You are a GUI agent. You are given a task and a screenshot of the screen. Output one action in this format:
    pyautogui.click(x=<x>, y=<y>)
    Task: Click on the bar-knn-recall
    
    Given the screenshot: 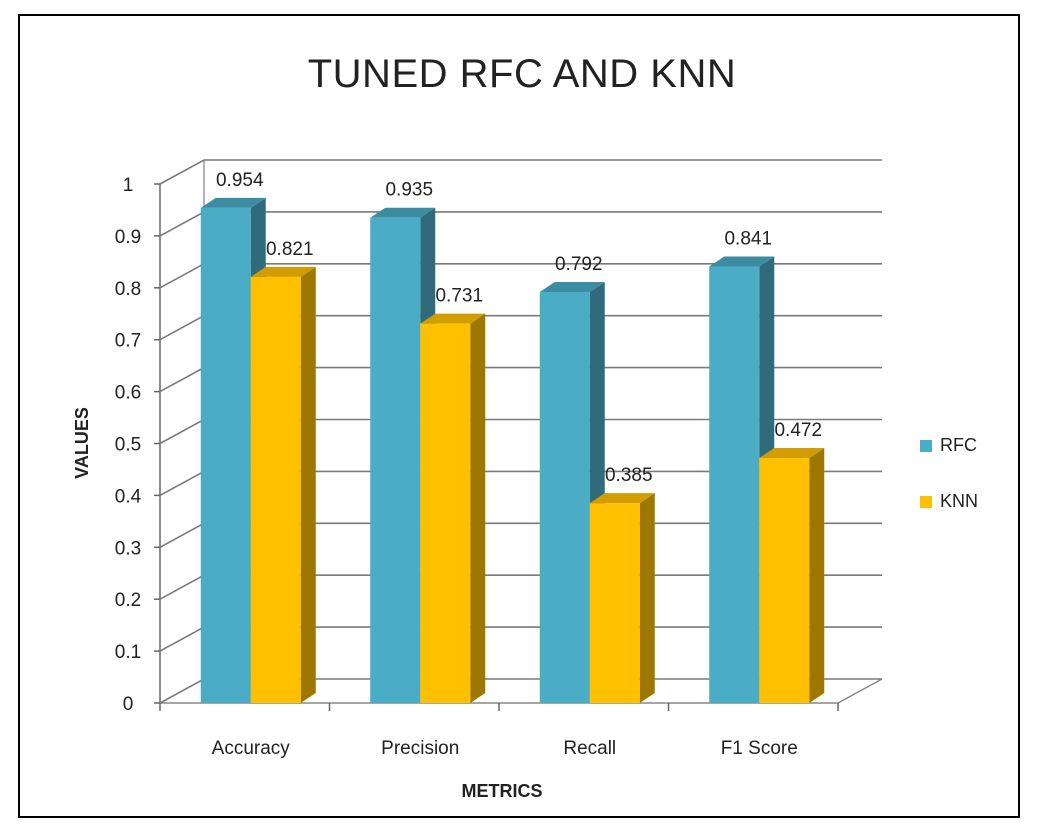 What is the action you would take?
    pyautogui.click(x=622, y=598)
    